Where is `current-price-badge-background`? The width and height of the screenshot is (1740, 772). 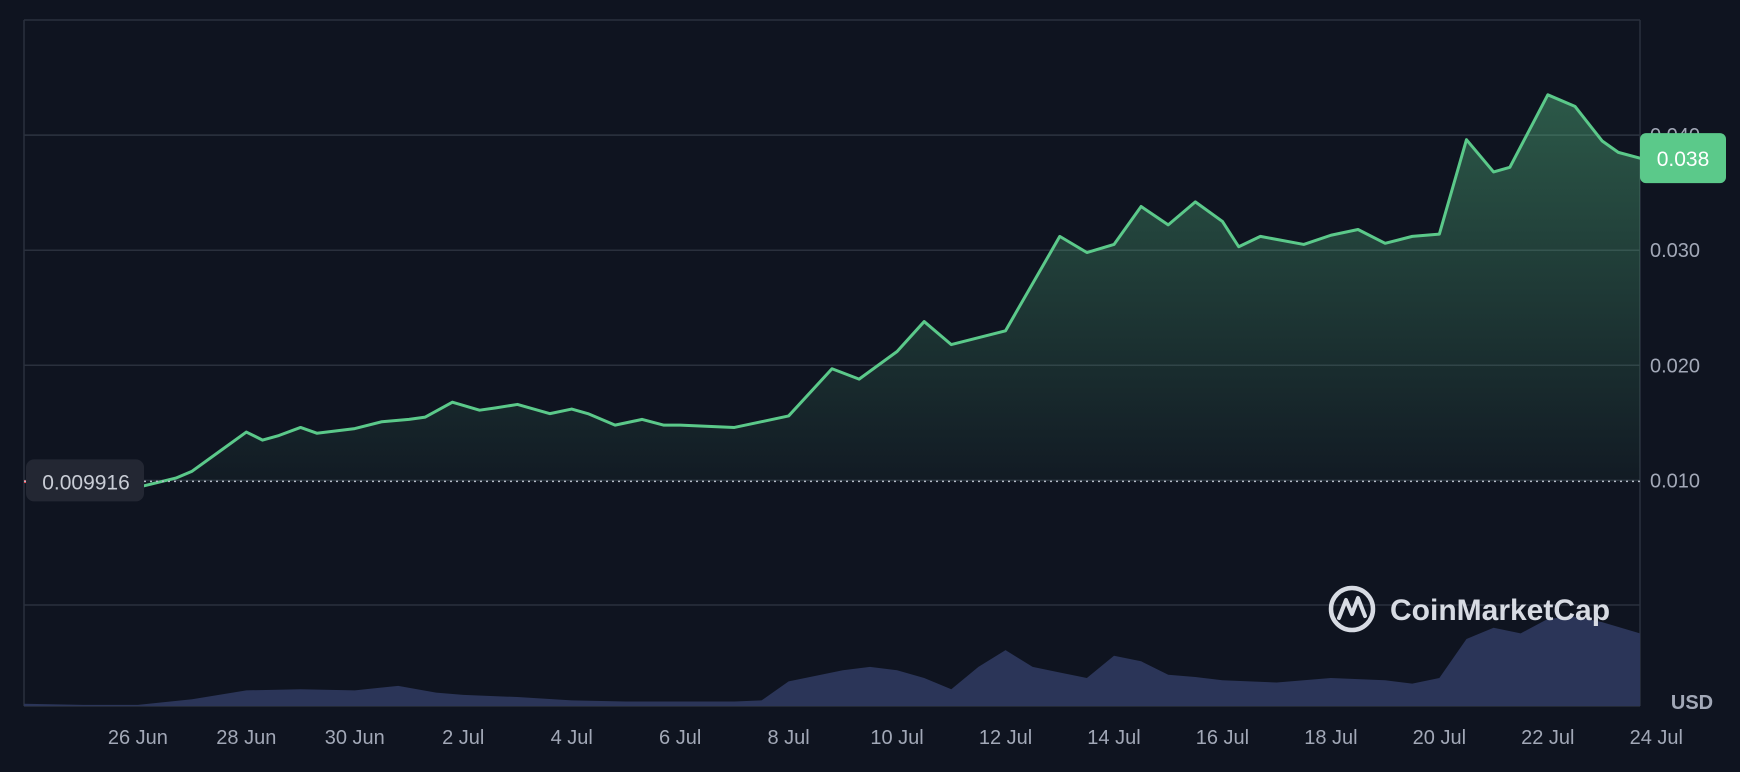
current-price-badge-background is located at coordinates (1683, 158).